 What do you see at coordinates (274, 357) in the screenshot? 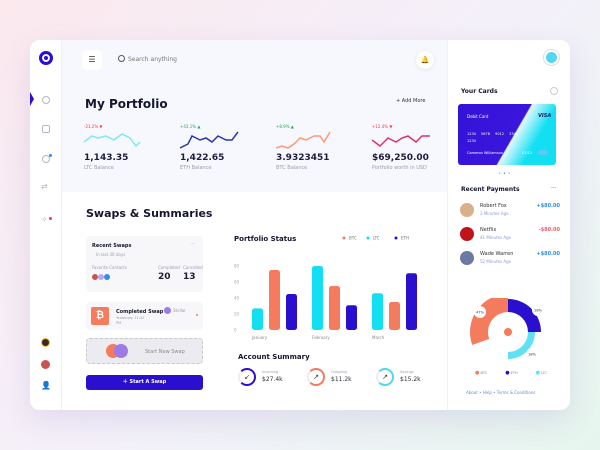
I see `account-summary-title: Account Summary` at bounding box center [274, 357].